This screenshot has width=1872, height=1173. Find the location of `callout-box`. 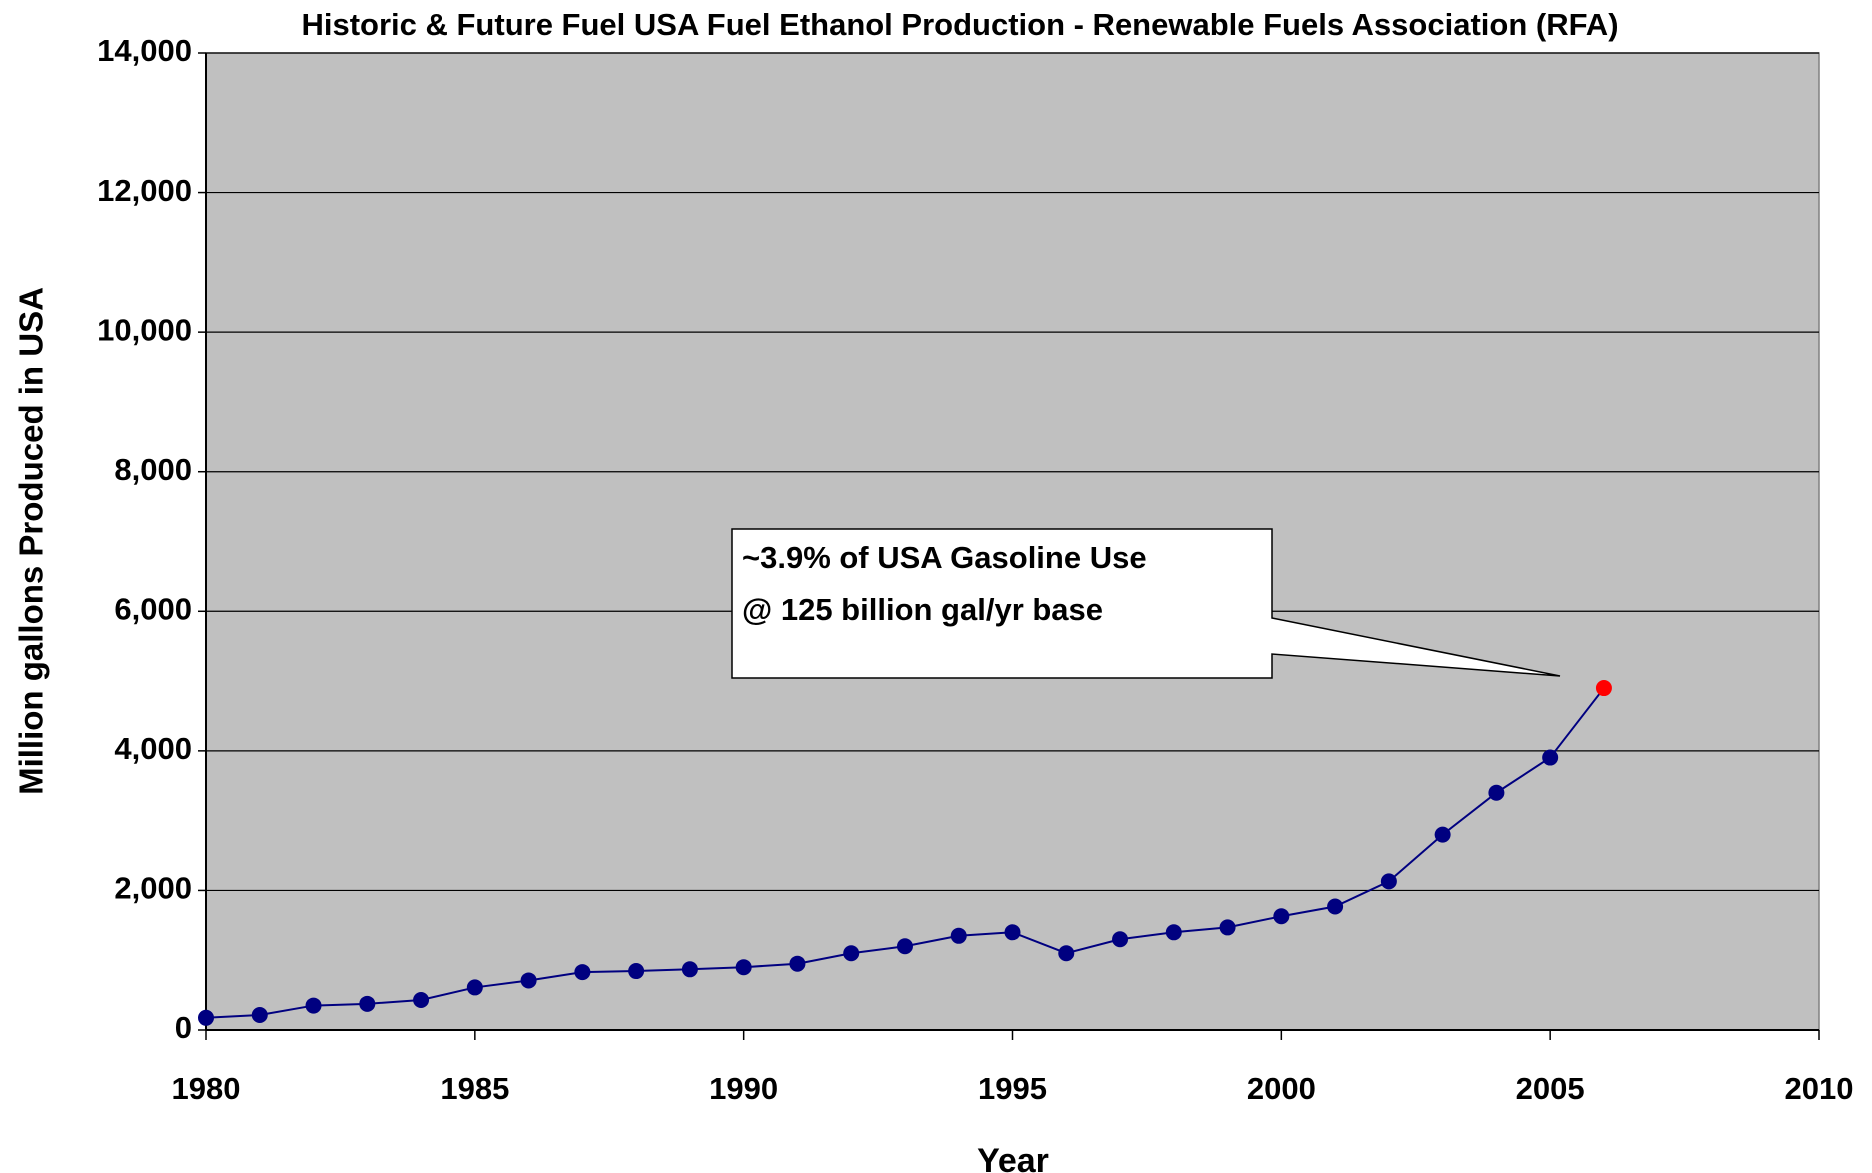

callout-box is located at coordinates (1146, 603).